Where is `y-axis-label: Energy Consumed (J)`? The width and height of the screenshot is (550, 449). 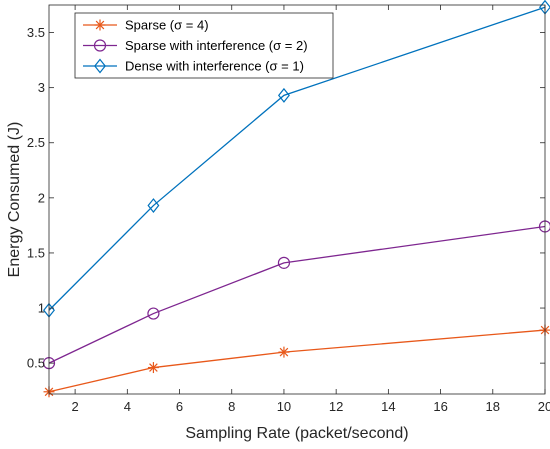 y-axis-label: Energy Consumed (J) is located at coordinates (14, 200).